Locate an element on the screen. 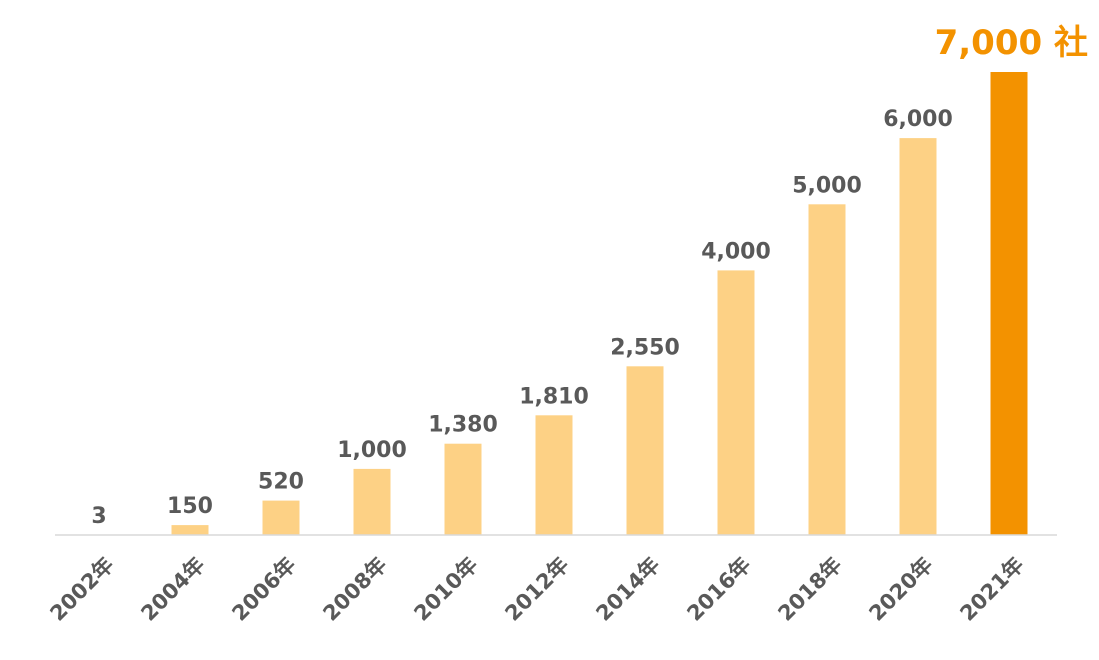 This screenshot has height=660, width=1099. x-tick-label-10: 2021年 is located at coordinates (991, 589).